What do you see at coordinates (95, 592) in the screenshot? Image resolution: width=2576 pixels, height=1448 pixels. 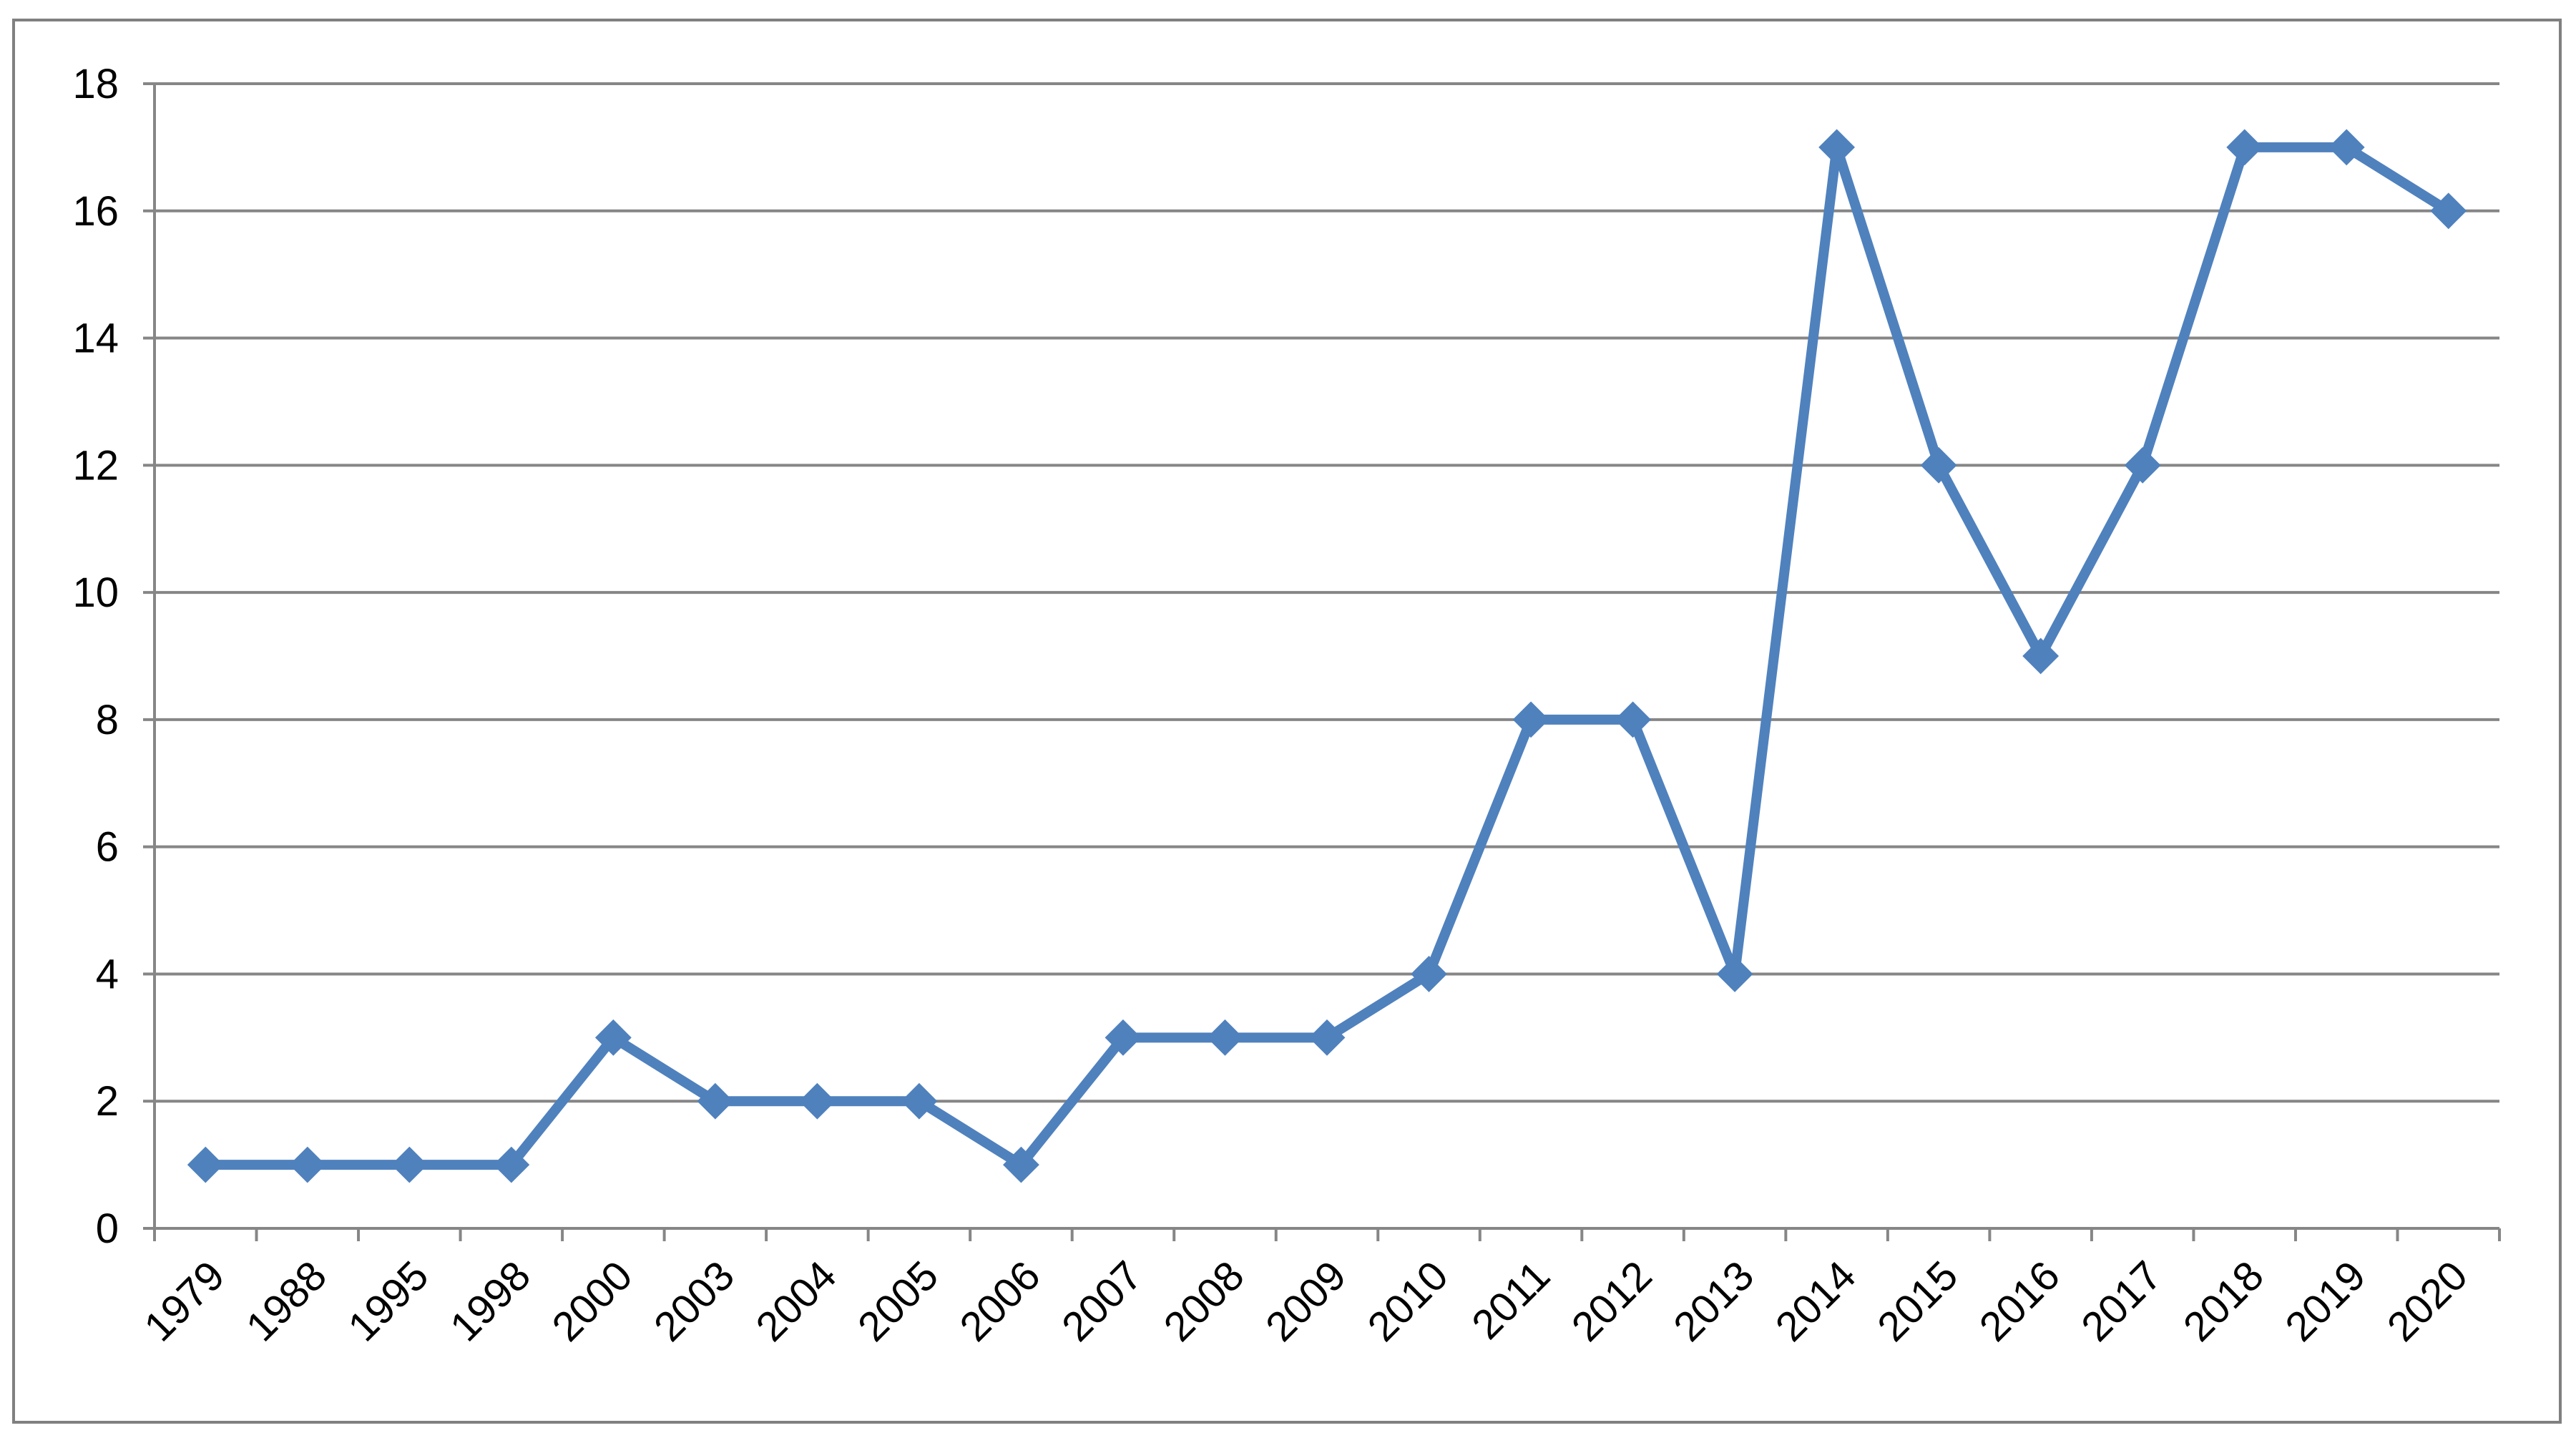 I see `y-tick-label: 10` at bounding box center [95, 592].